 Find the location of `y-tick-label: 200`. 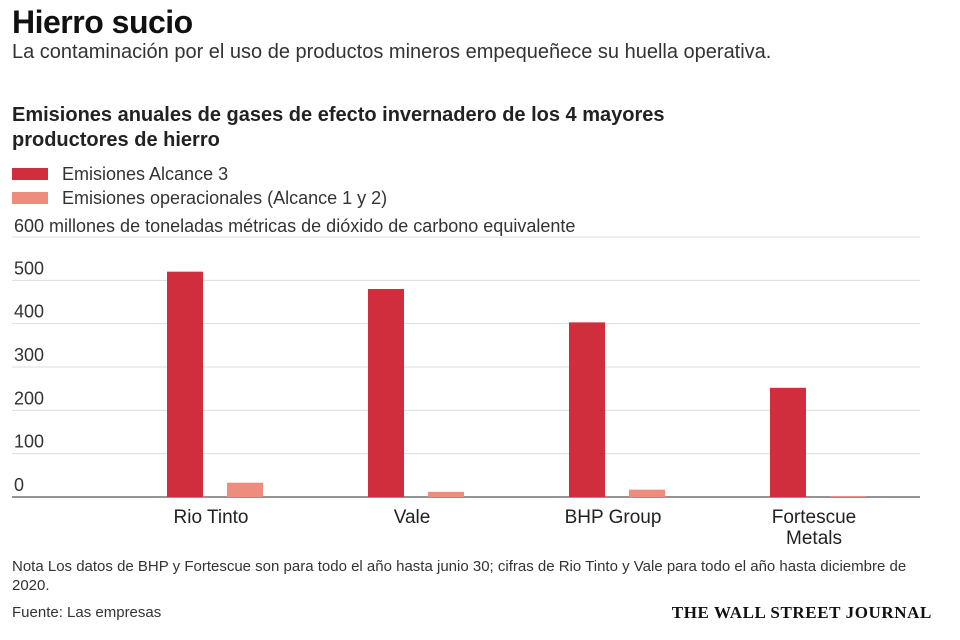

y-tick-label: 200 is located at coordinates (29, 398).